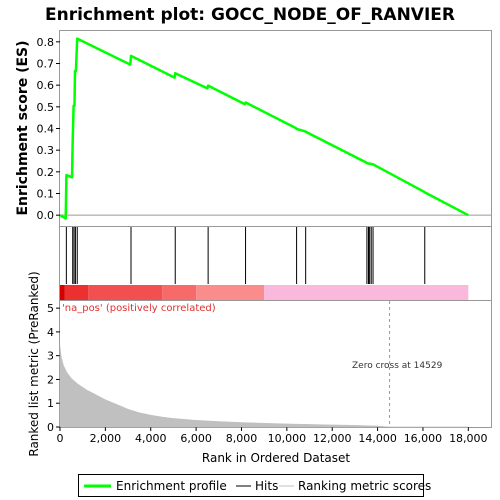  Describe the element at coordinates (250, 15) in the screenshot. I see `chart-title: Enrichment plot: GOCC_NODE_OF_RANVIER` at that location.